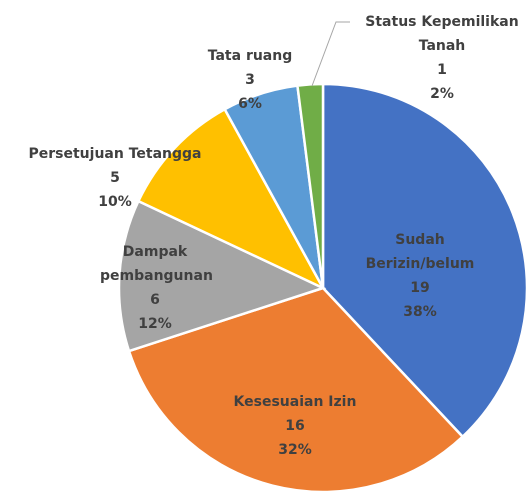  I want to click on slice-label: Status Kepemilikan Tanah 1 2%, so click(440, 58).